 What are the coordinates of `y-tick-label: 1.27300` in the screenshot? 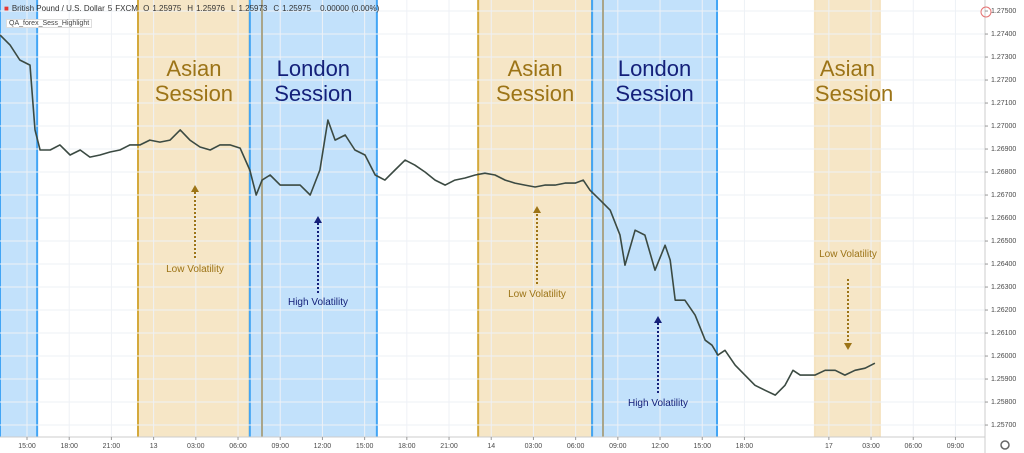 It's located at (1003, 57).